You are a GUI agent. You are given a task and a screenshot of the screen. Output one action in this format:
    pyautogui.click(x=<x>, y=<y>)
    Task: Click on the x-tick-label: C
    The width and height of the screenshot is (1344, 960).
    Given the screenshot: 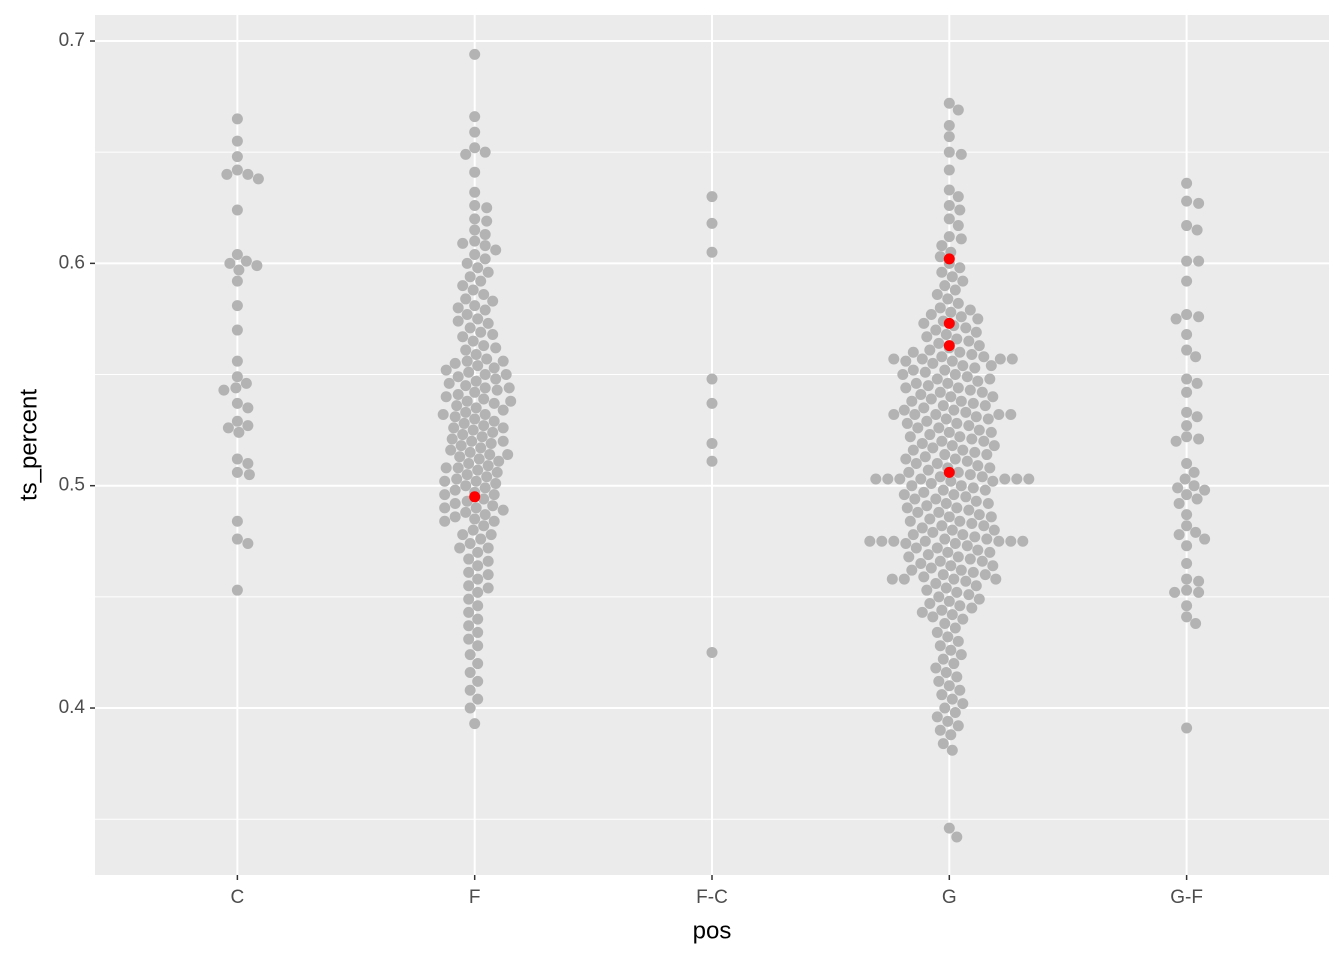 What is the action you would take?
    pyautogui.click(x=238, y=897)
    